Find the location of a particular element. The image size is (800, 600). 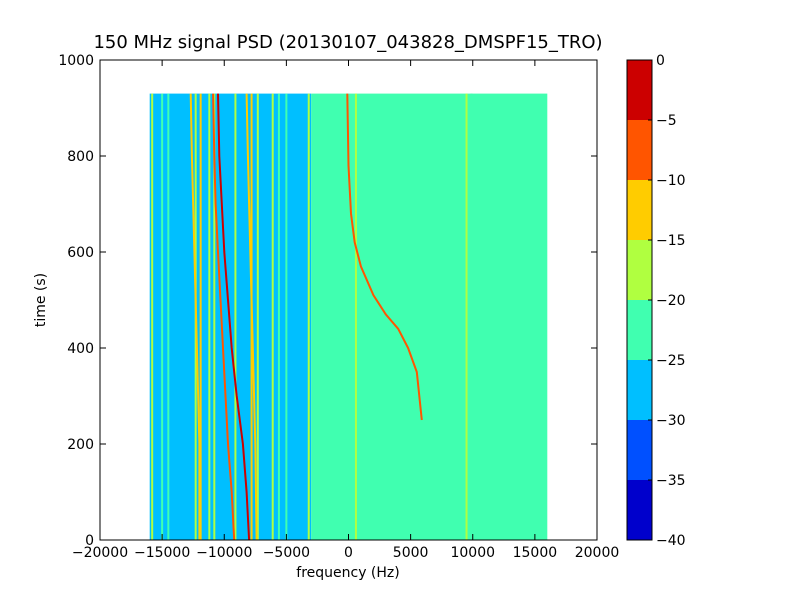

y-tick-label: 600 is located at coordinates (80, 253).